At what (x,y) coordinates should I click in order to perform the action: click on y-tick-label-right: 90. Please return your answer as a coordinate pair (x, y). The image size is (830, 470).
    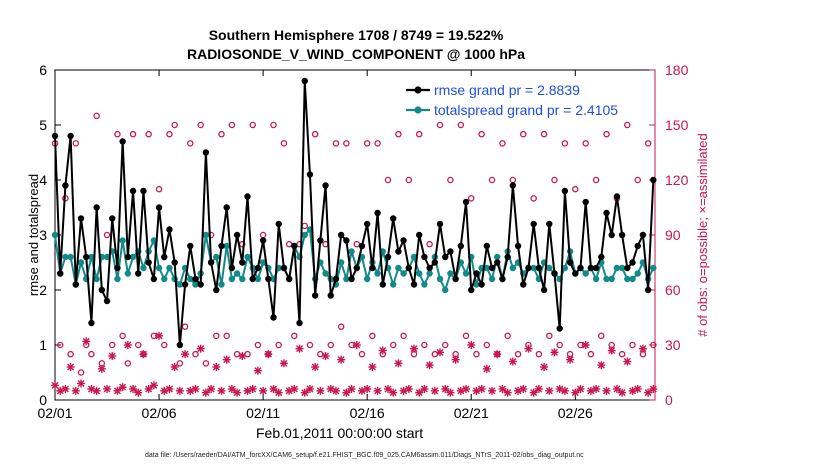
    Looking at the image, I should click on (673, 235).